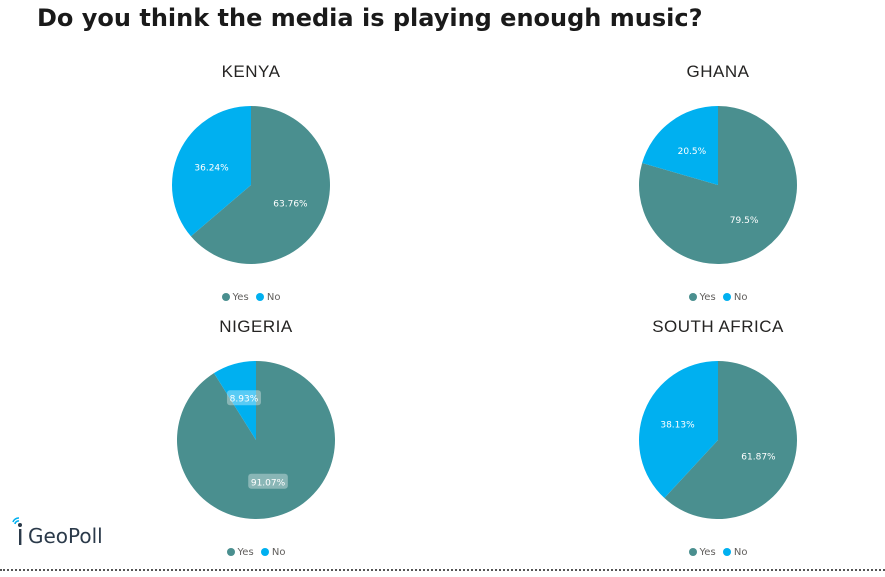 This screenshot has height=577, width=885. Describe the element at coordinates (251, 71) in the screenshot. I see `chart-title: KENYA` at that location.